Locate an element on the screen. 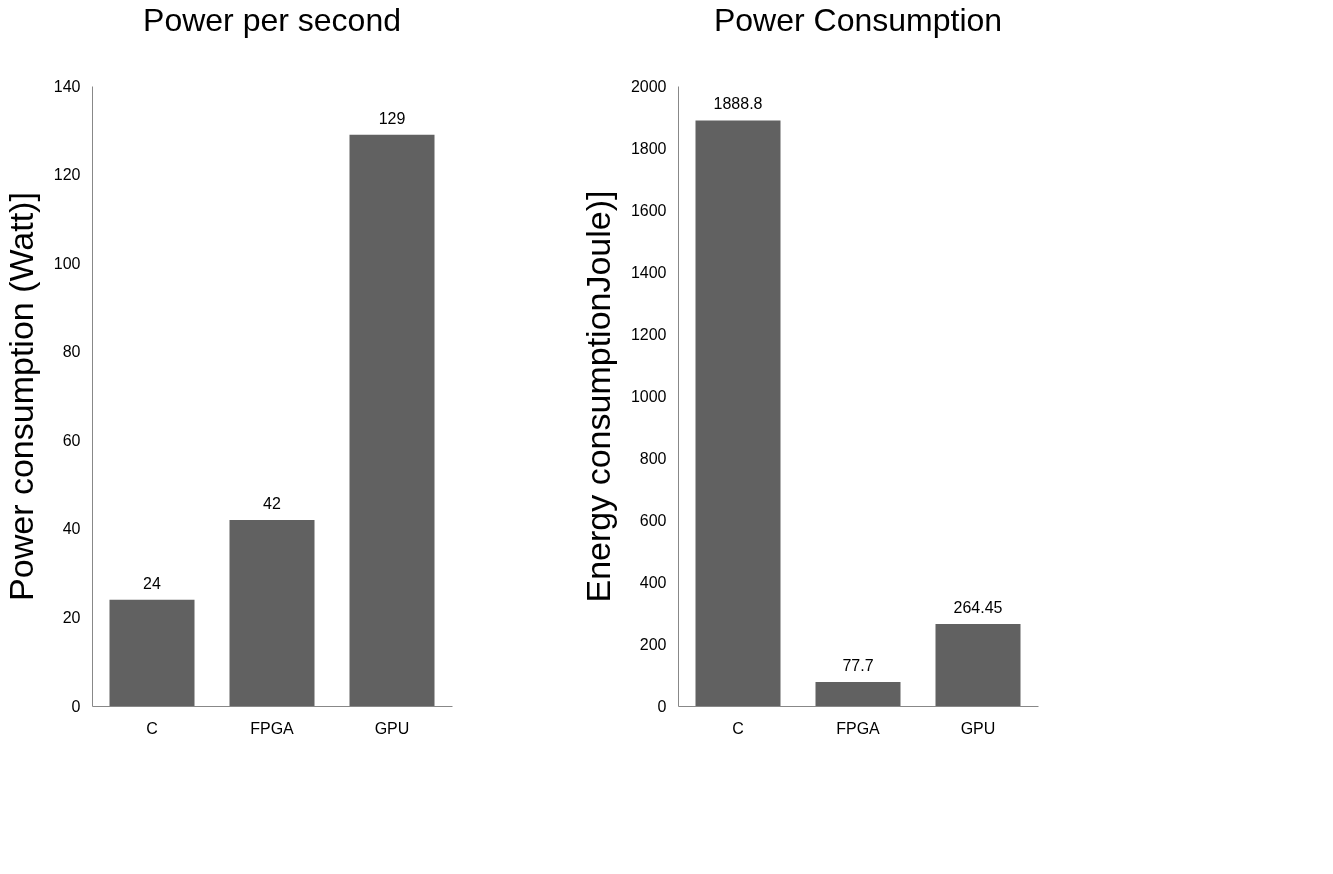  y-tick-label: 20 is located at coordinates (71, 617).